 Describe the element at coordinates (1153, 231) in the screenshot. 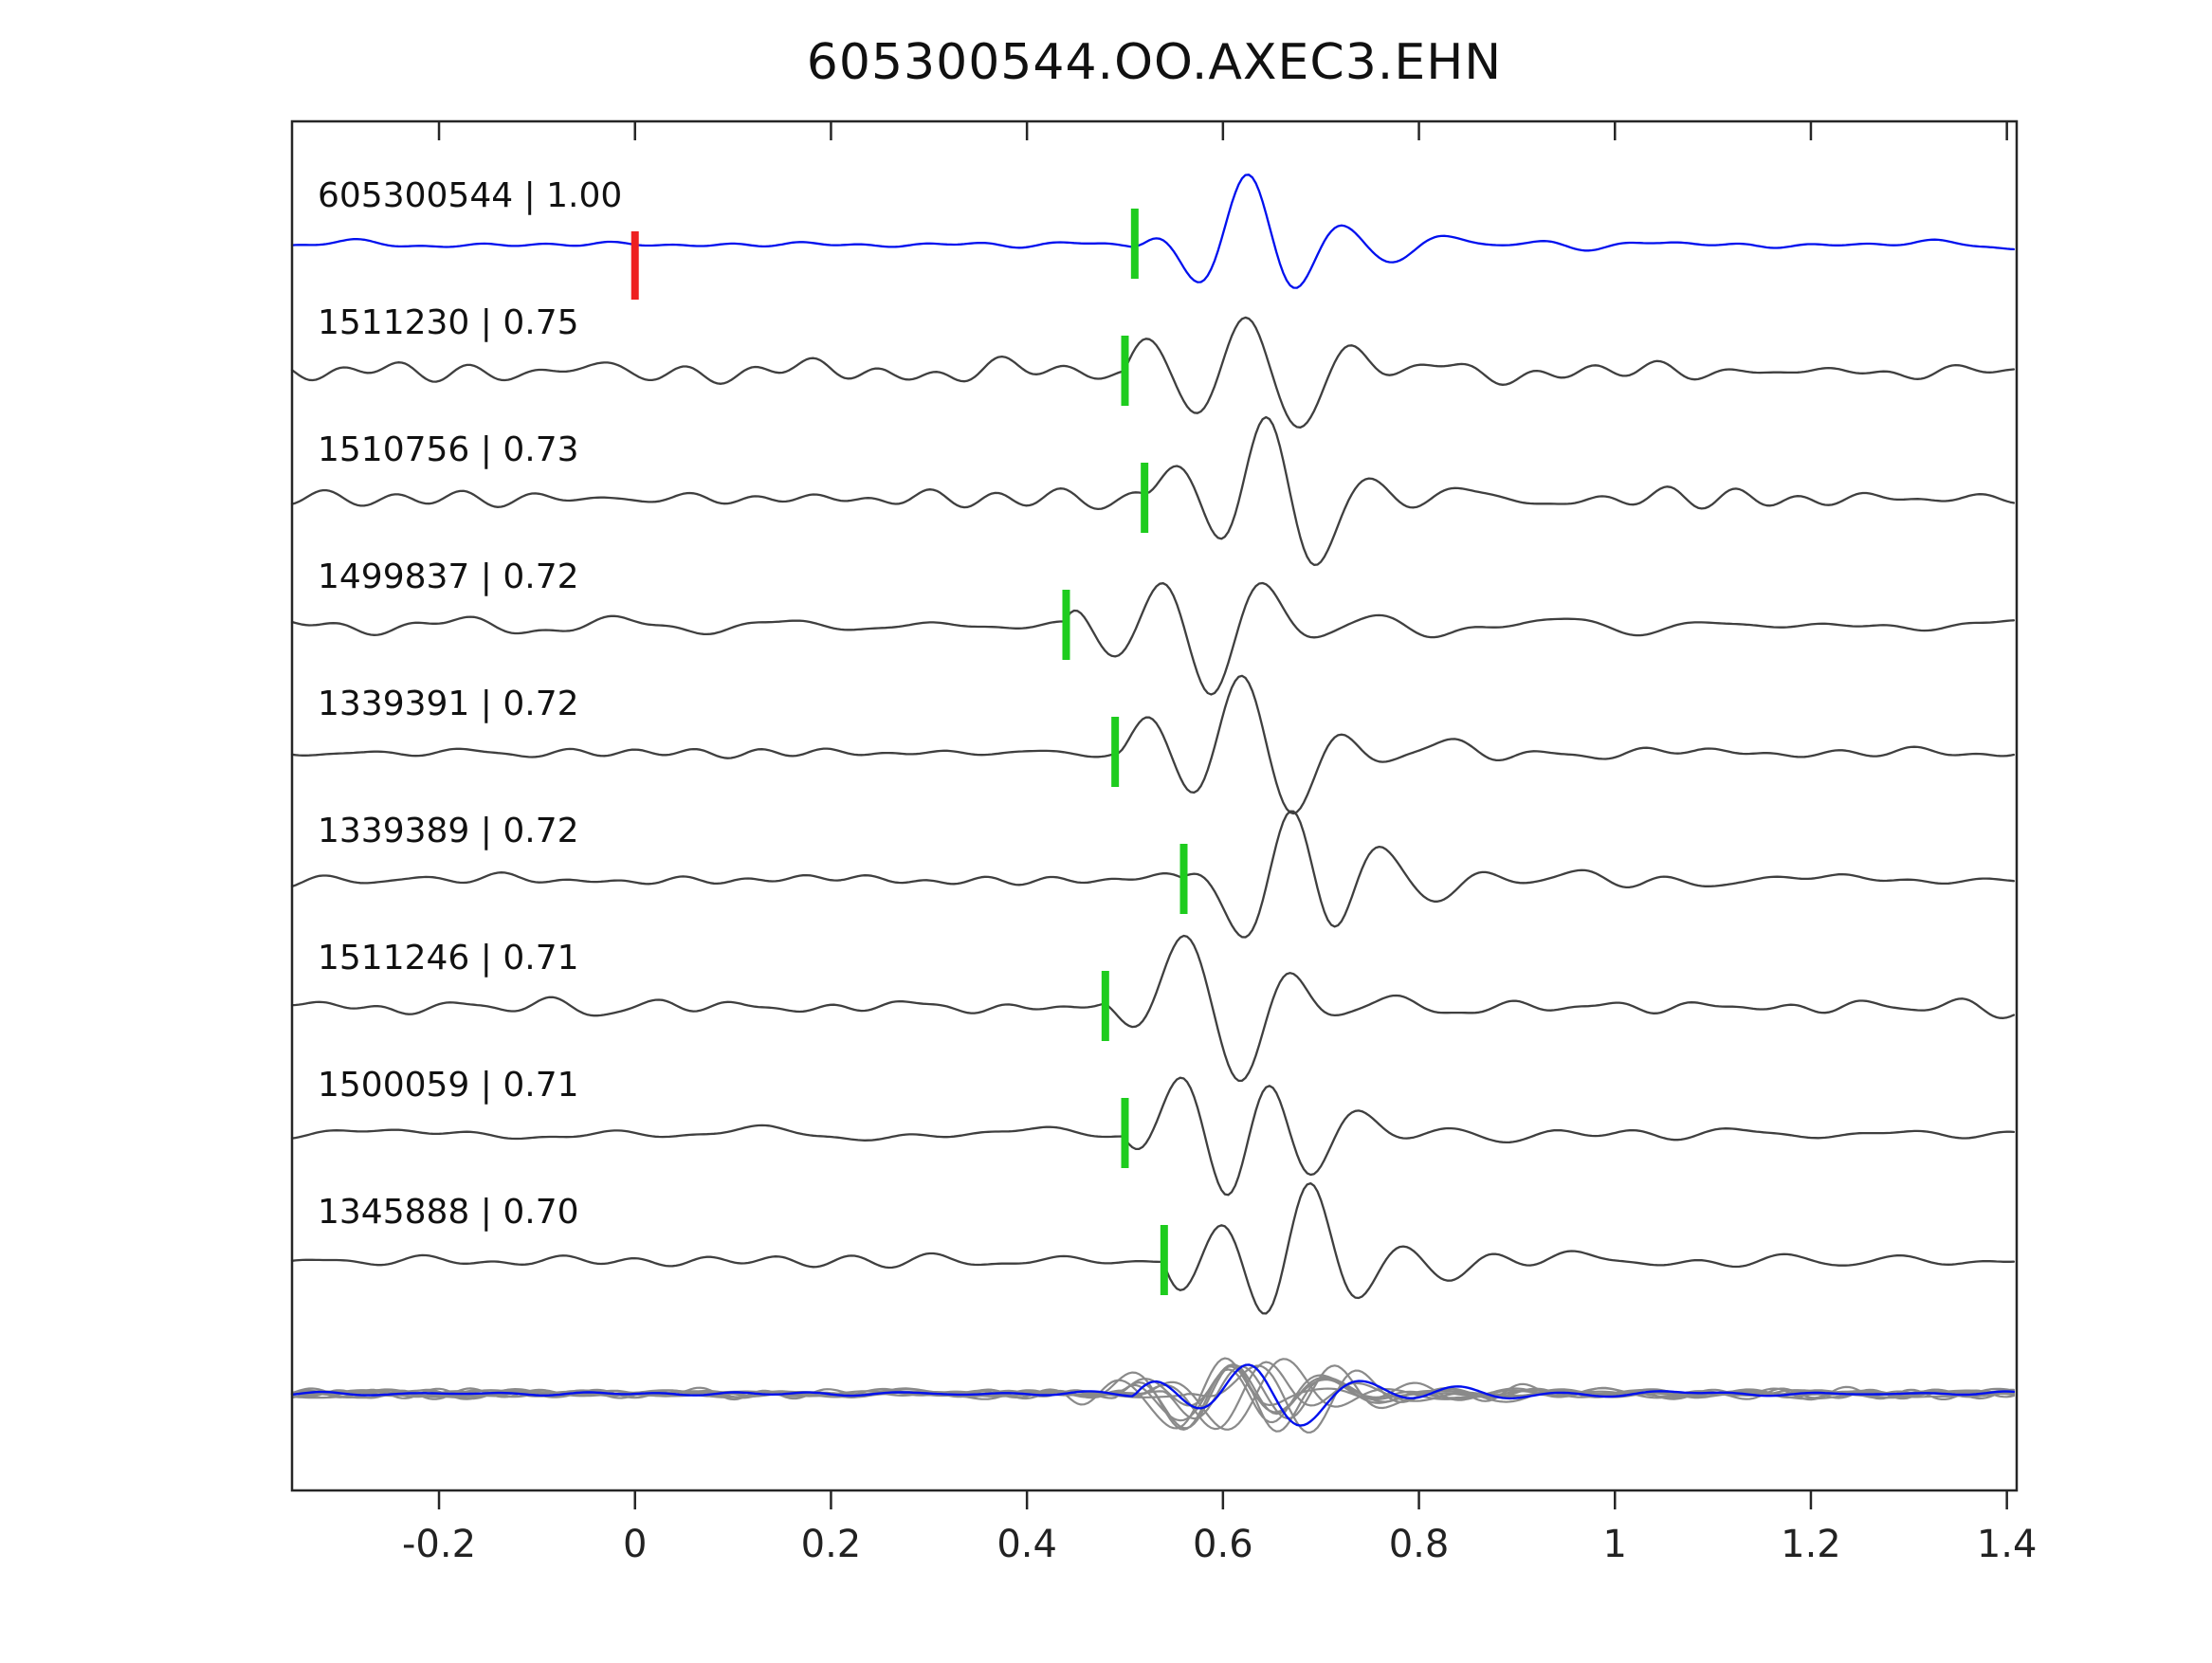

I see `template-trace` at that location.